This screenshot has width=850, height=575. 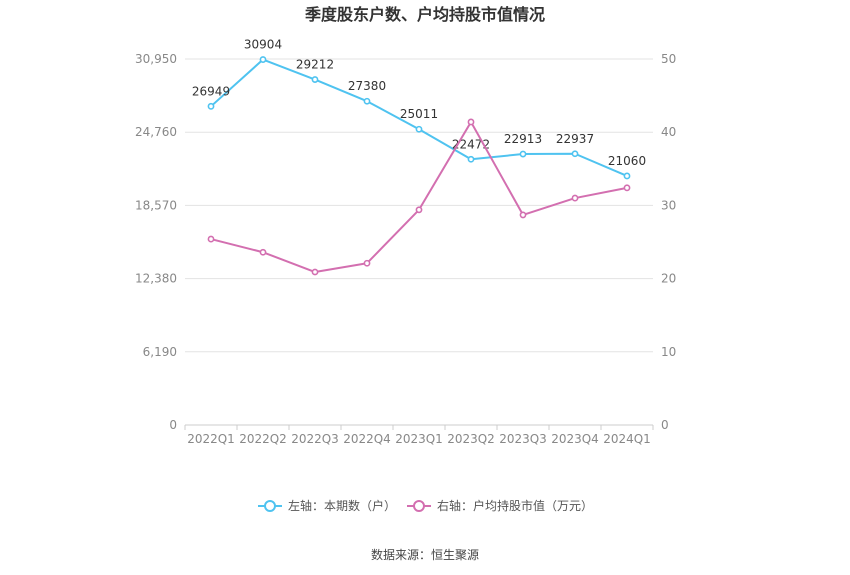 I want to click on x-tick-label: 2023Q1, so click(x=419, y=439).